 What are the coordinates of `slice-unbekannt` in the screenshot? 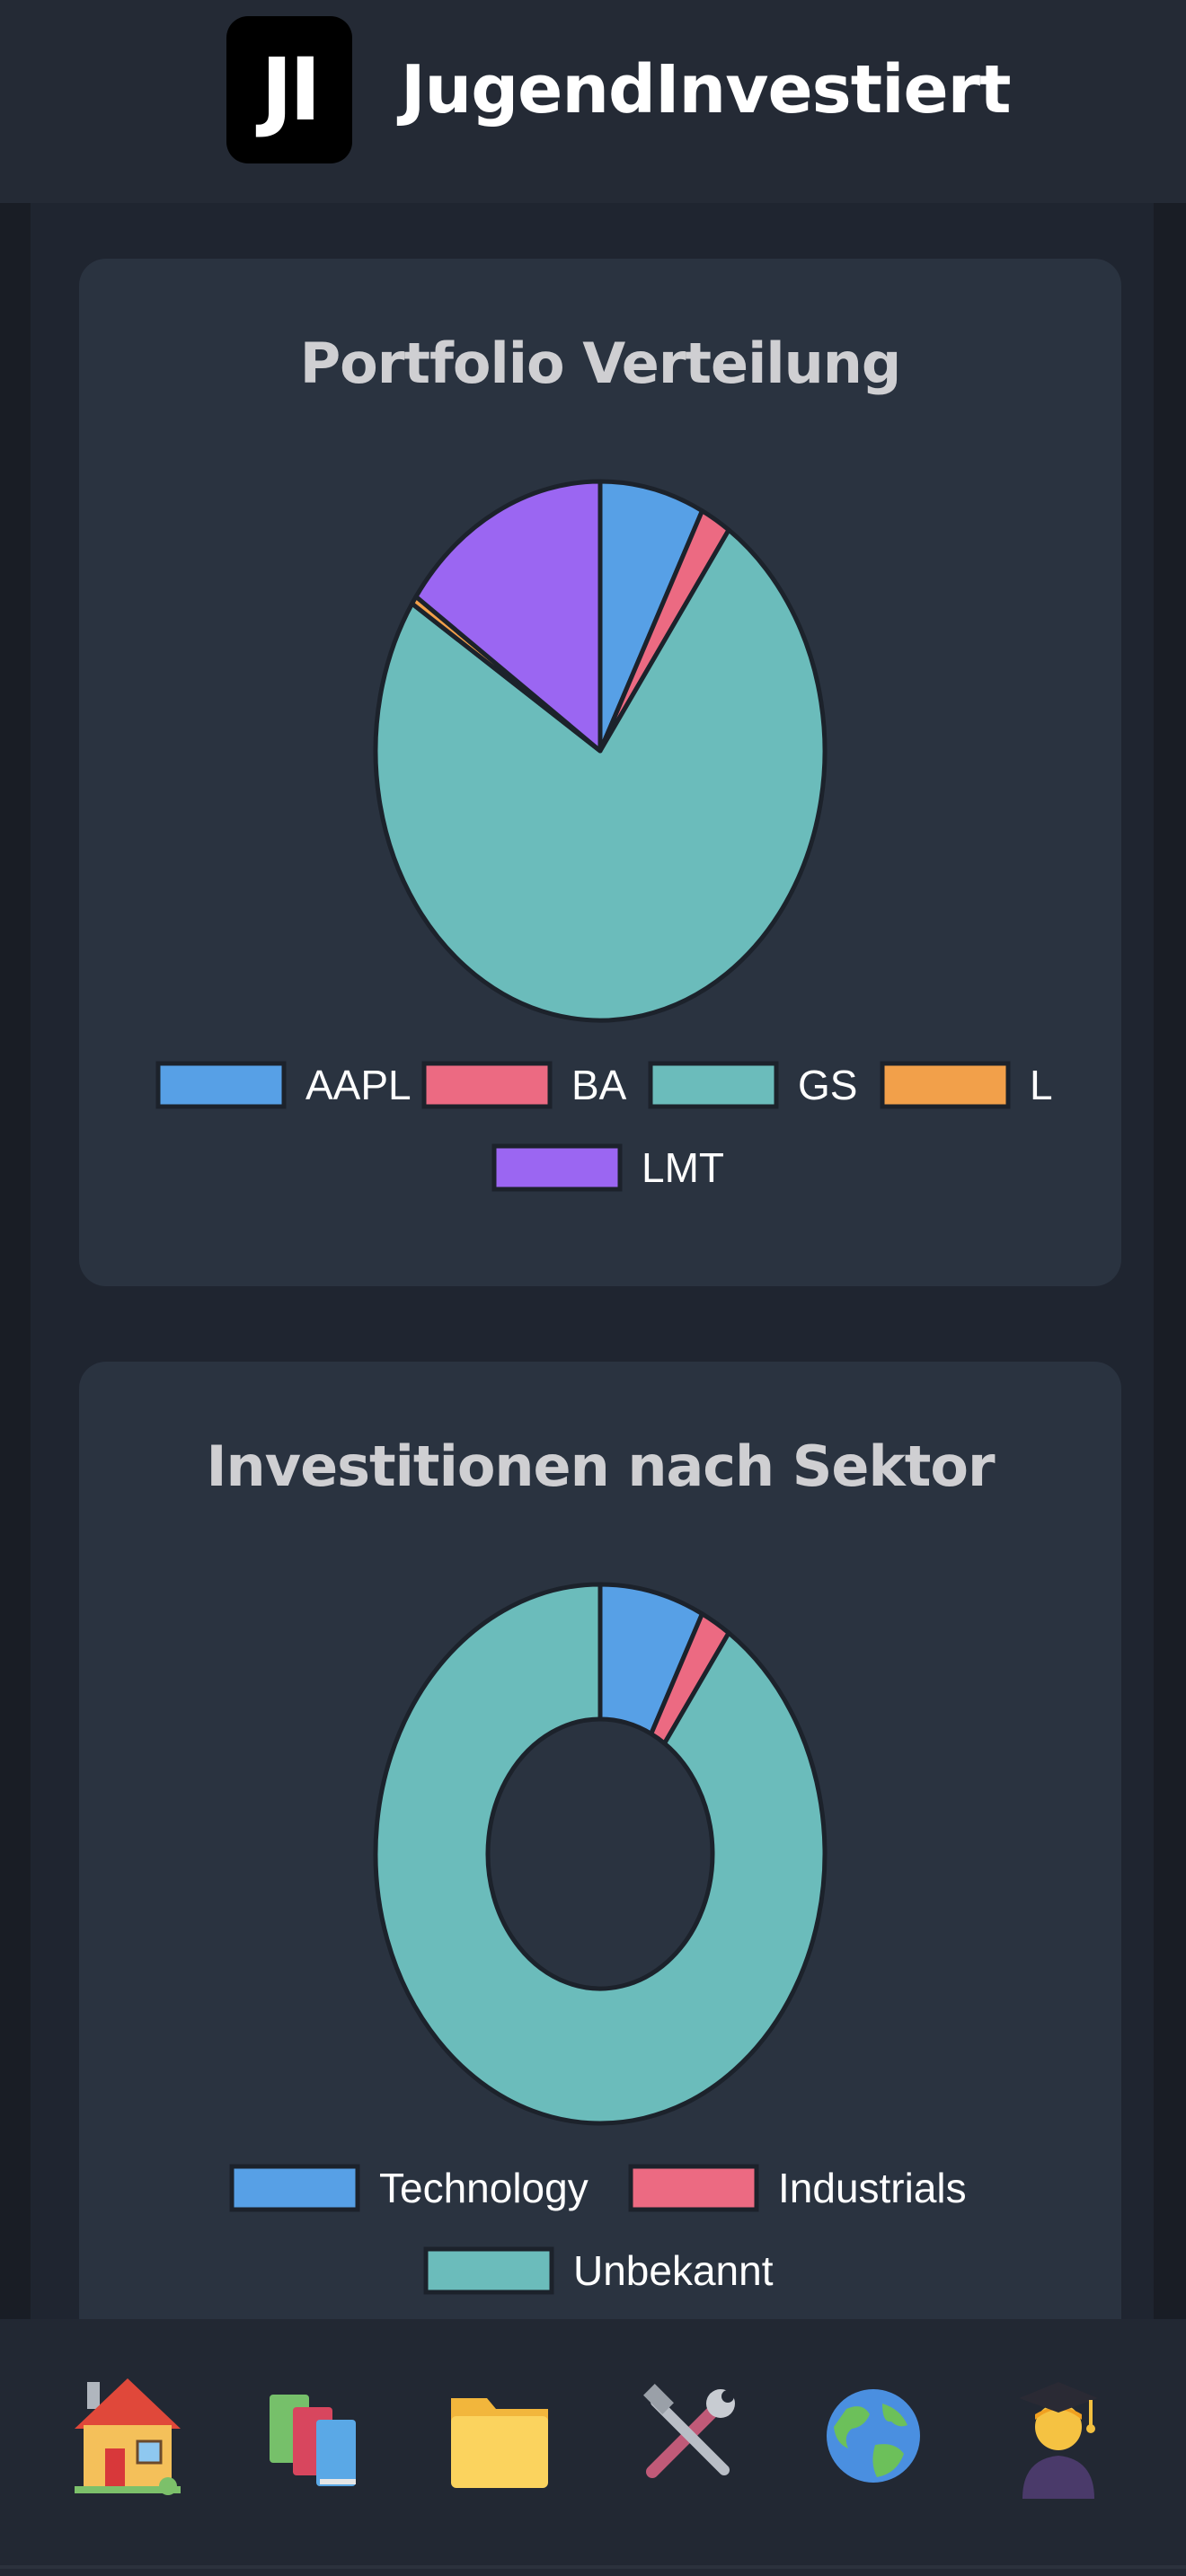 It's located at (600, 1854).